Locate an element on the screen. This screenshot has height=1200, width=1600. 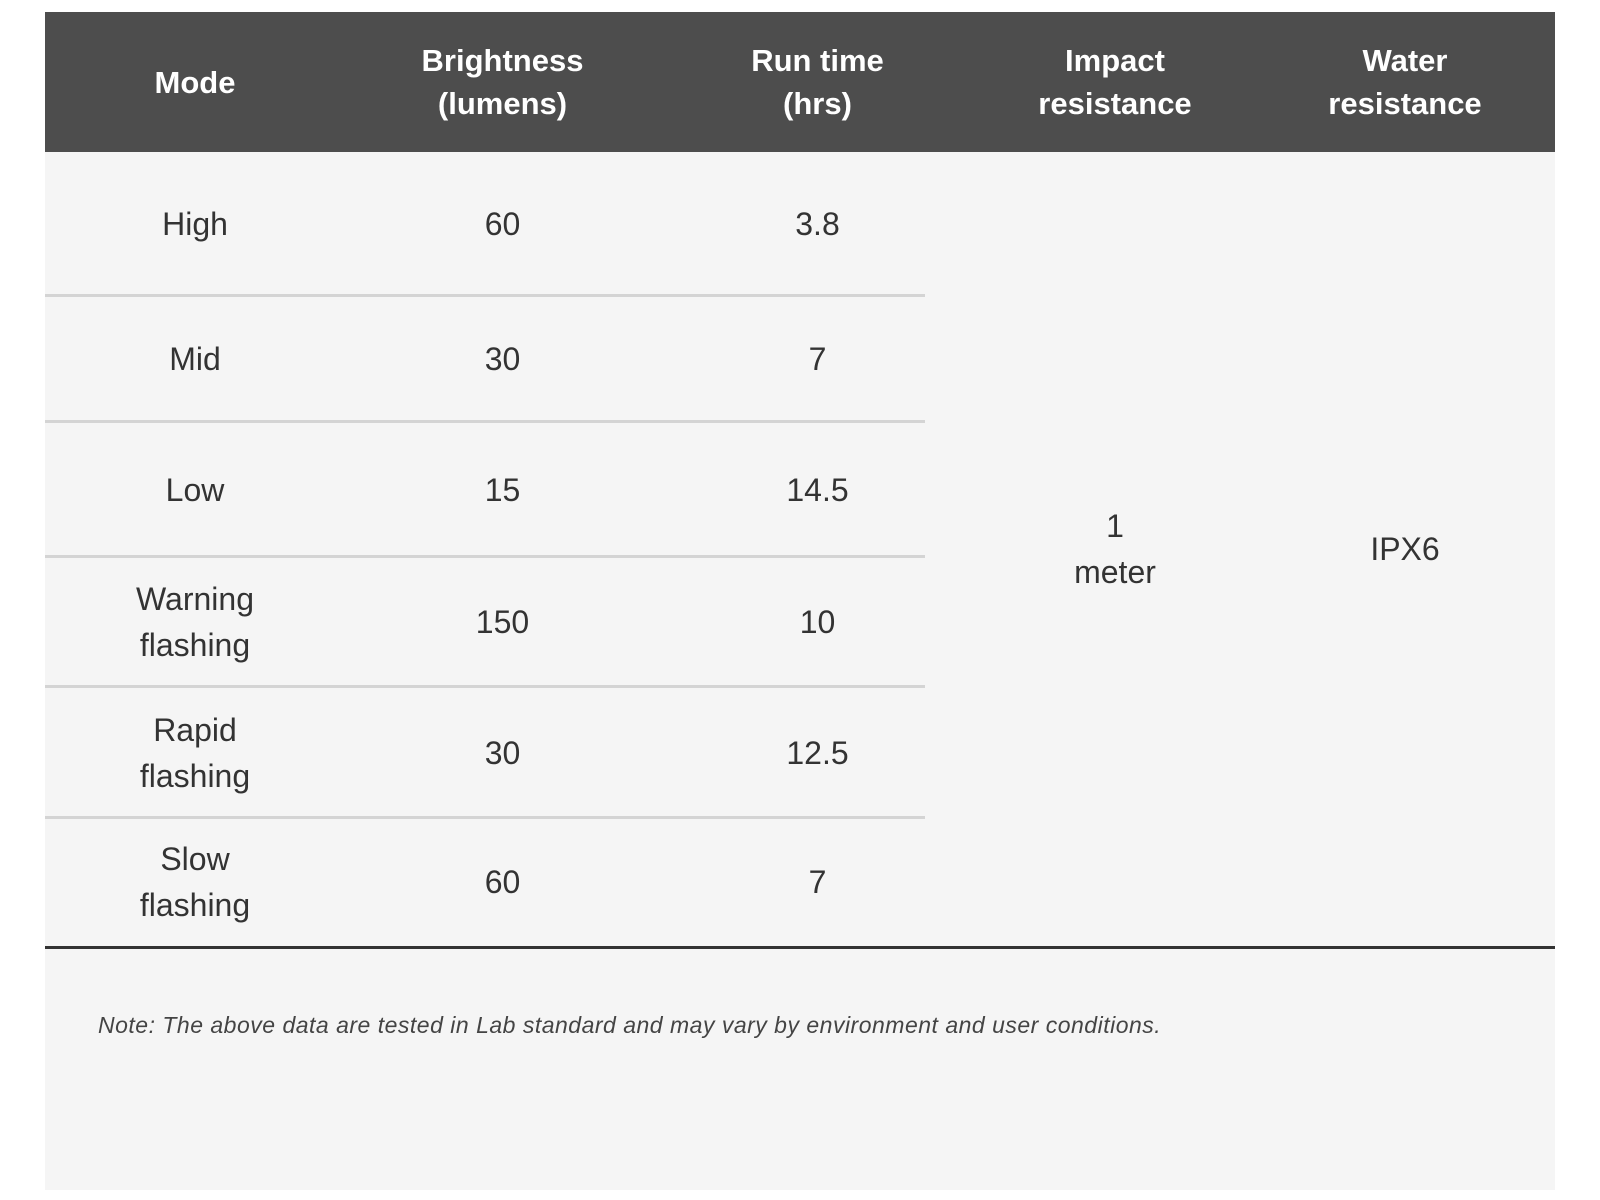
header-cell: Water resistance is located at coordinates (1405, 82).